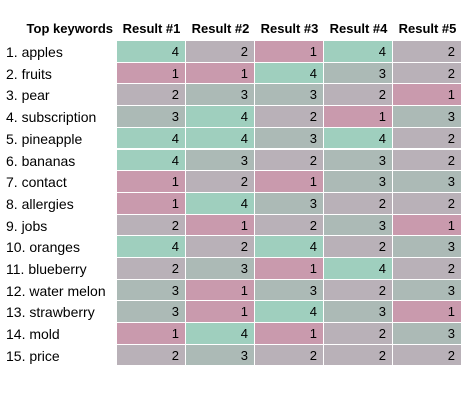 The image size is (466, 400). What do you see at coordinates (427, 28) in the screenshot?
I see `column-header-result-5: Result #5` at bounding box center [427, 28].